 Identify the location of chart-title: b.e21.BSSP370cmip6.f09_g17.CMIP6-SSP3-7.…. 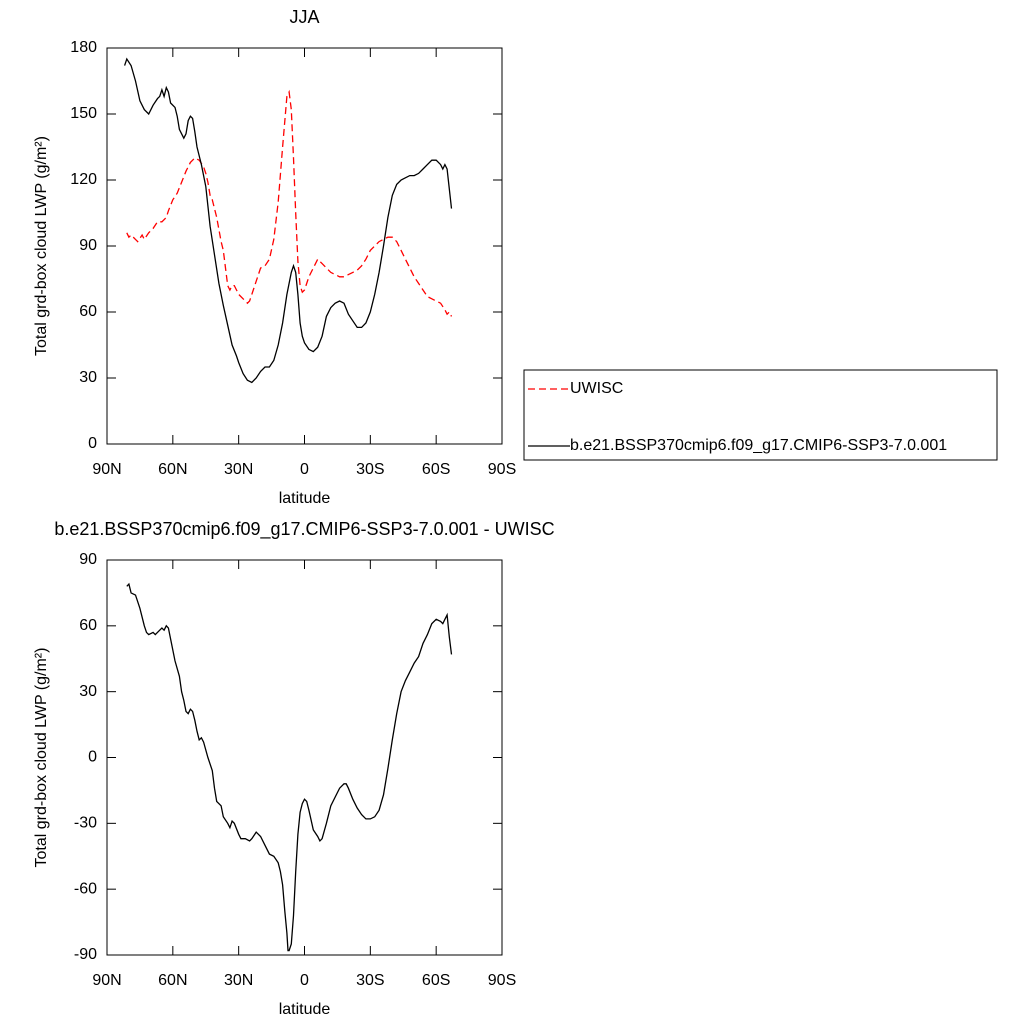
(304, 529).